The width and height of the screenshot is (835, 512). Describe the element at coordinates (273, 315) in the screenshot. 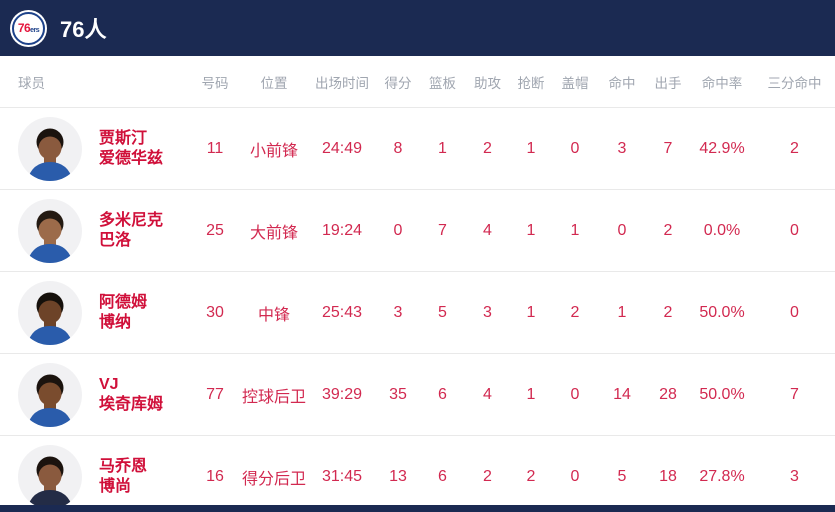

I see `stat-position: 中锋` at that location.